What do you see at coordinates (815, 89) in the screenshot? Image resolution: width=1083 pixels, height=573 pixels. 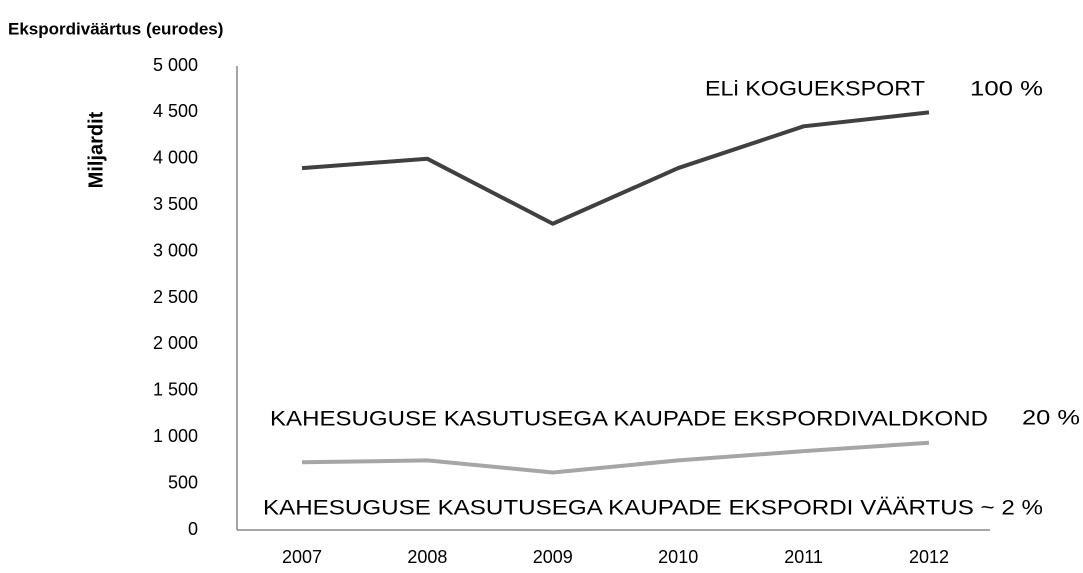 I see `series-label: ELi KOGUEKSPORT` at bounding box center [815, 89].